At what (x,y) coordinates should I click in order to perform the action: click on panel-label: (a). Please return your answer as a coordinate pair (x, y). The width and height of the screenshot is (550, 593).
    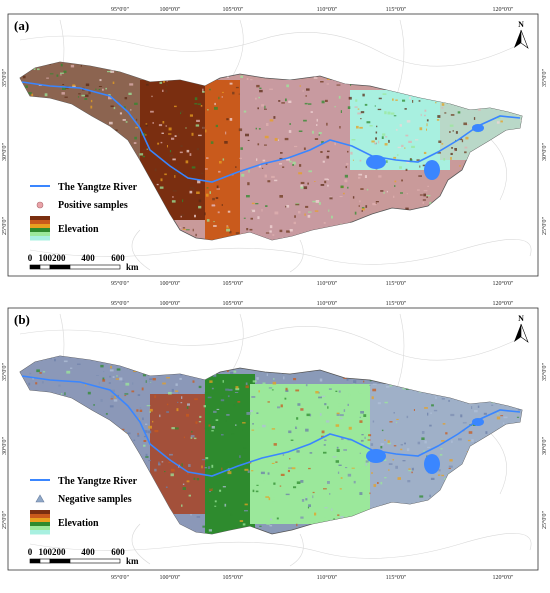
    Looking at the image, I should click on (21, 25).